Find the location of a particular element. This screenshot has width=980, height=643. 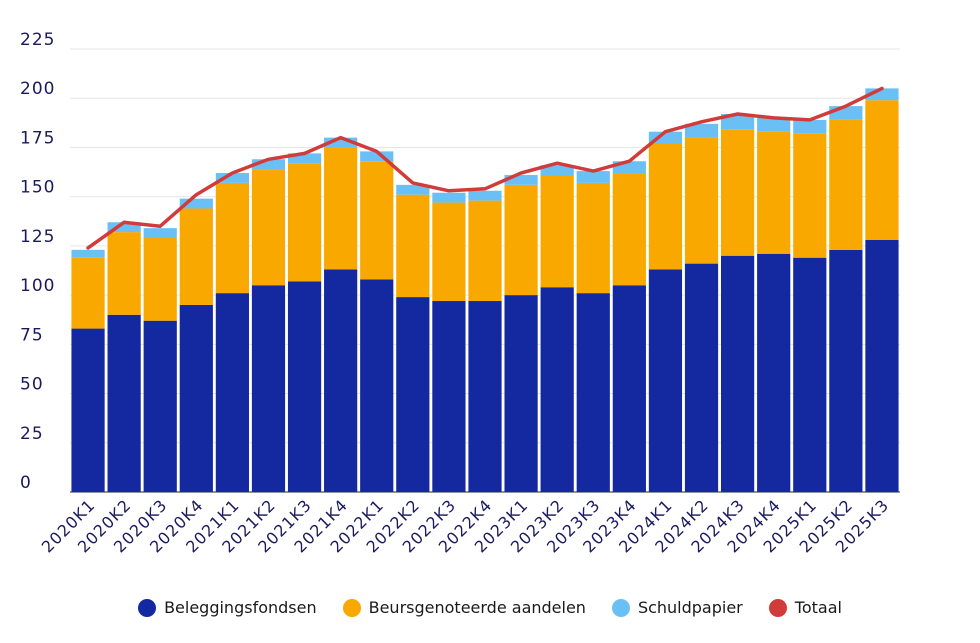

legend-label: Beleggingsfondsen is located at coordinates (240, 607).